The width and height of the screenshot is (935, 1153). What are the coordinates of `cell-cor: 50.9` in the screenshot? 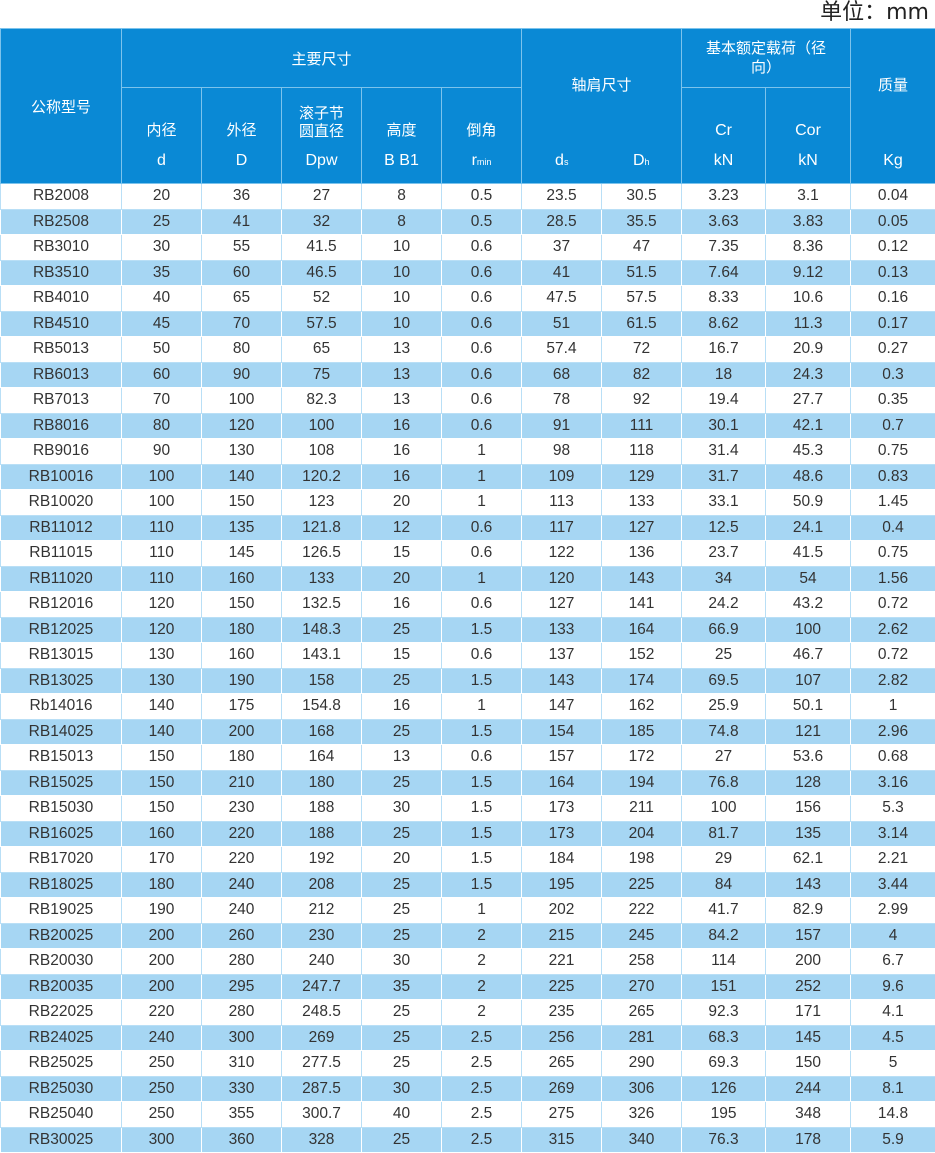 It's located at (808, 503).